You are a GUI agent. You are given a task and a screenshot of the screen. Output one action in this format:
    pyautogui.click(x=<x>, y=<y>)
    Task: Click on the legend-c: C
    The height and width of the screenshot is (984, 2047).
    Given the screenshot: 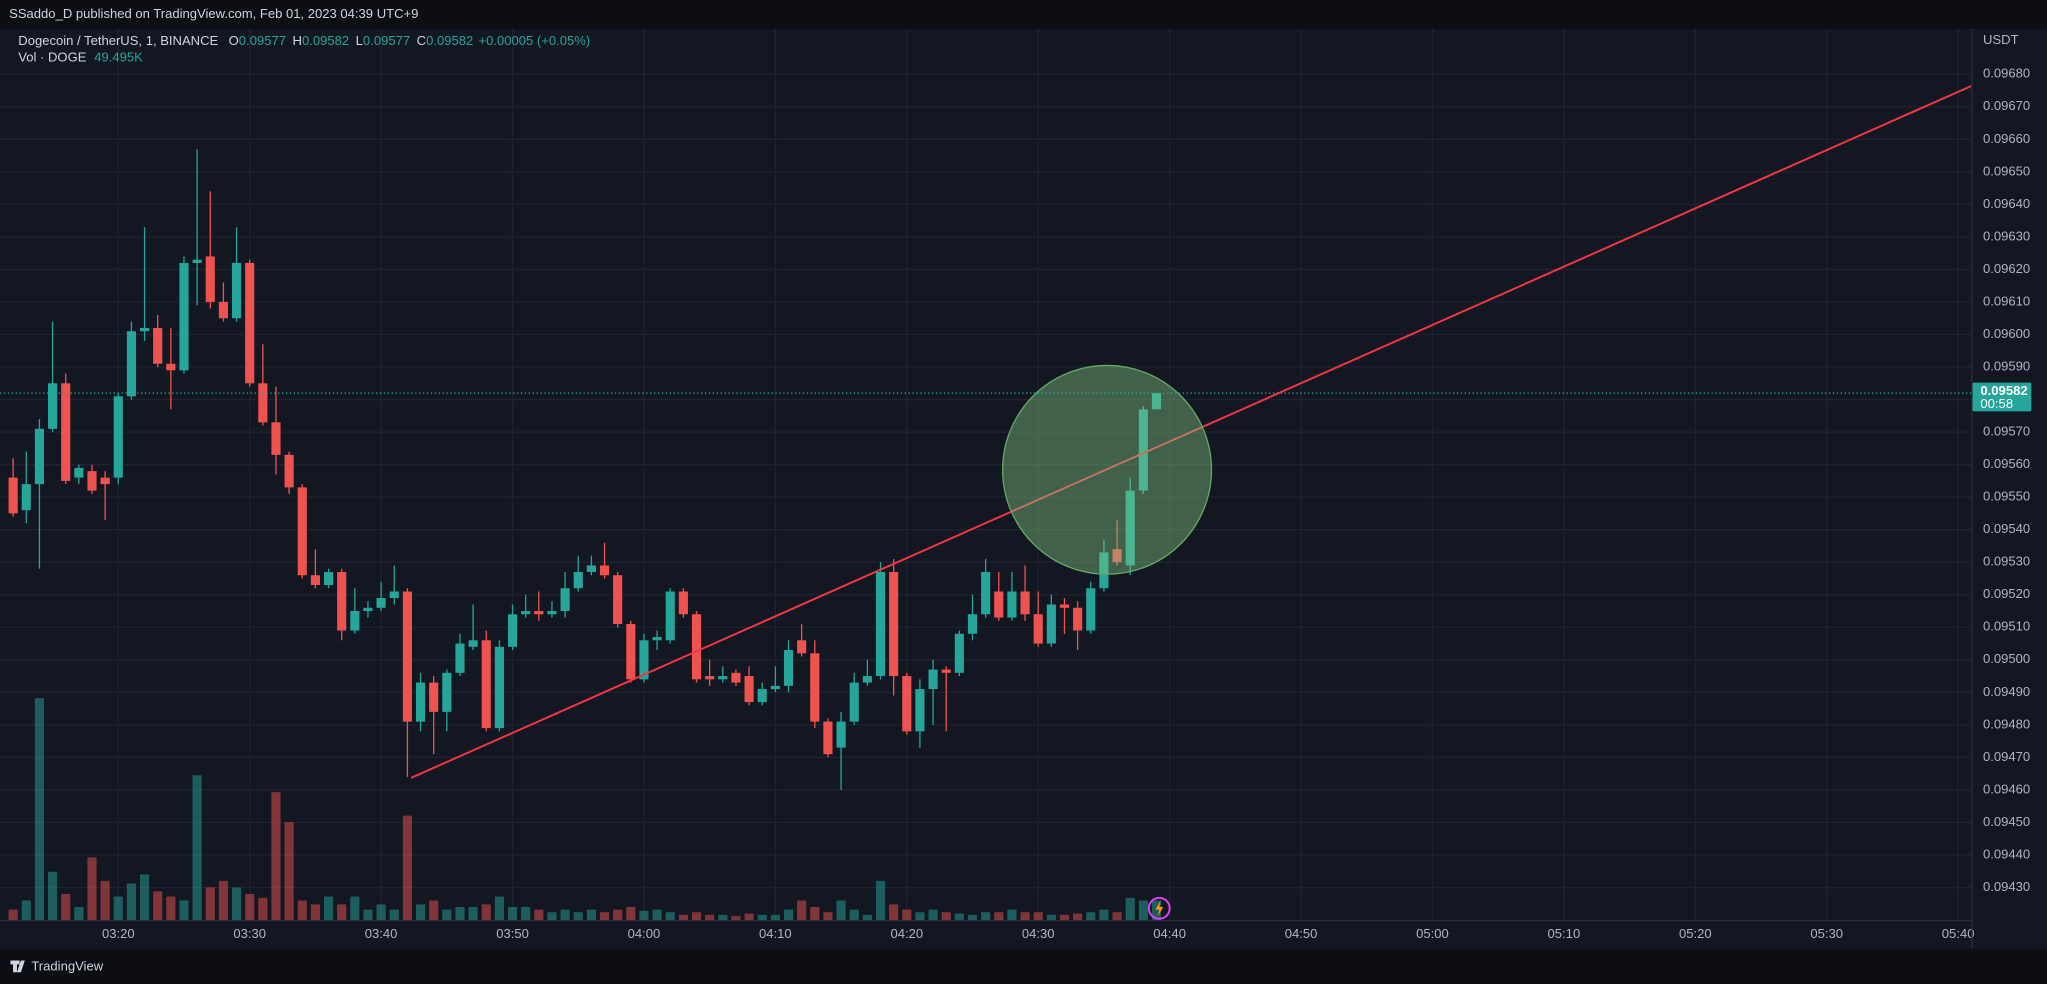 What is the action you would take?
    pyautogui.click(x=421, y=40)
    